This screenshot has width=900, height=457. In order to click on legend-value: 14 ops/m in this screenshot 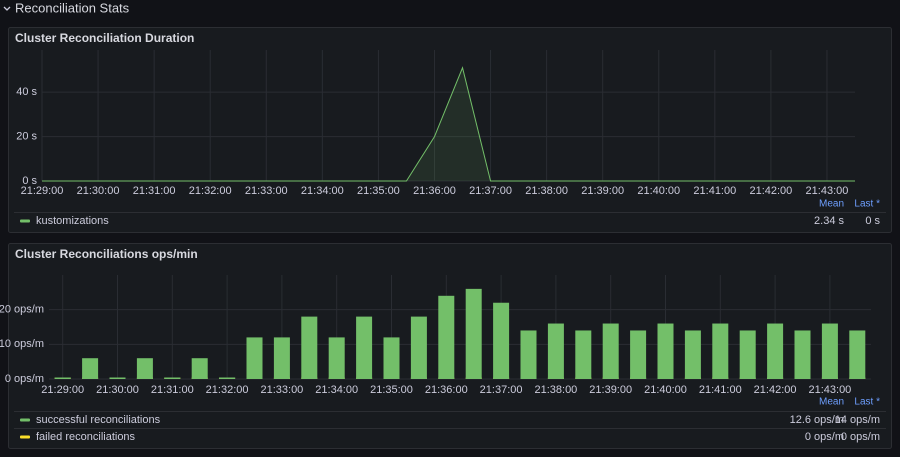, I will do `click(857, 420)`.